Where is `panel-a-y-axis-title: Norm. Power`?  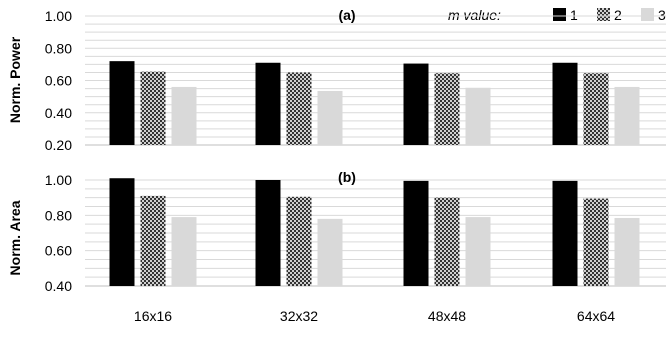 panel-a-y-axis-title: Norm. Power is located at coordinates (15, 79).